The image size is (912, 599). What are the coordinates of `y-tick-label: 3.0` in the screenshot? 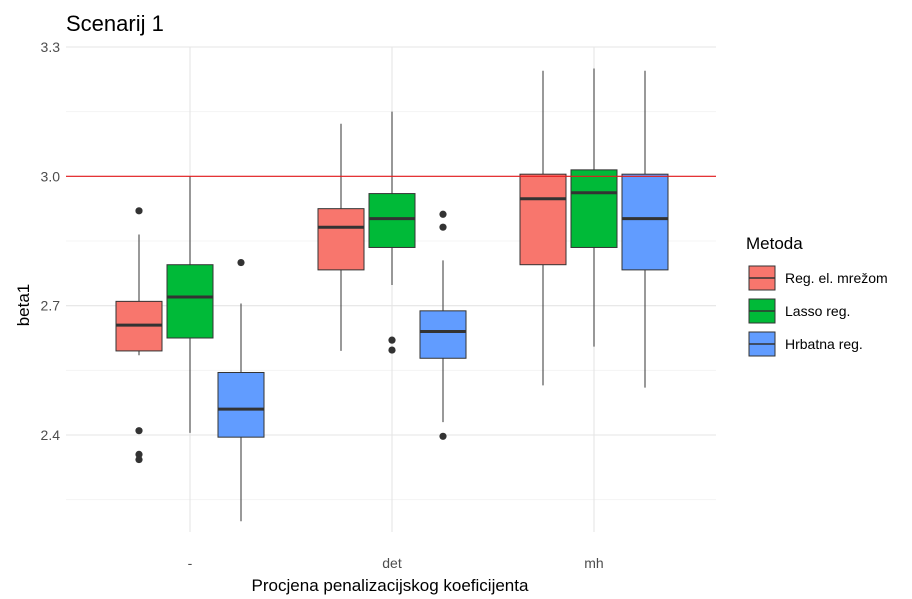 It's located at (51, 176).